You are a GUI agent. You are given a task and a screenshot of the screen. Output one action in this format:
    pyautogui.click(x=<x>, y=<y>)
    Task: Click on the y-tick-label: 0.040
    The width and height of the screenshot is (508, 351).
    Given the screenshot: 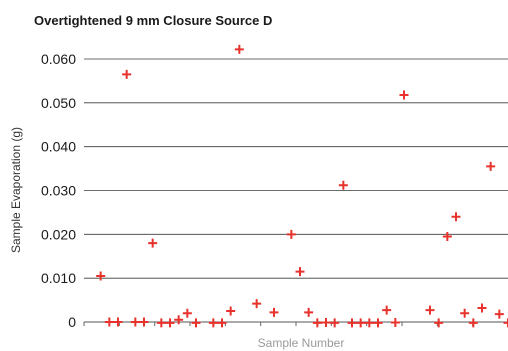 What is the action you would take?
    pyautogui.click(x=58, y=147)
    